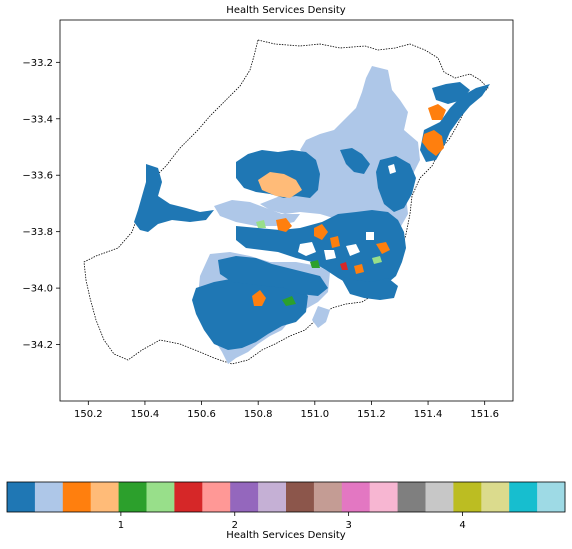  I want to click on region-green-south, so click(289, 301).